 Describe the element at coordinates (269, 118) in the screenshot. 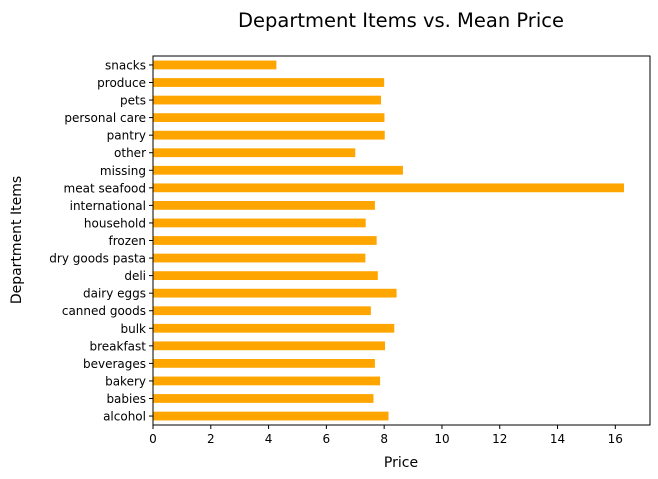

I see `bar-personal-care` at that location.